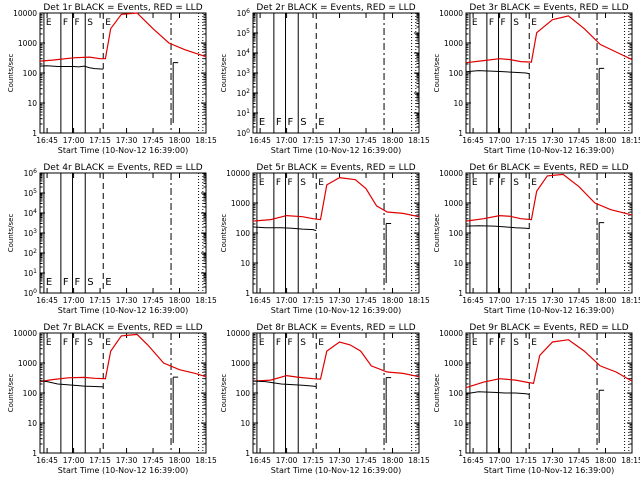 The height and width of the screenshot is (480, 640). Describe the element at coordinates (31, 273) in the screenshot. I see `y-tick-label: 10¹` at that location.